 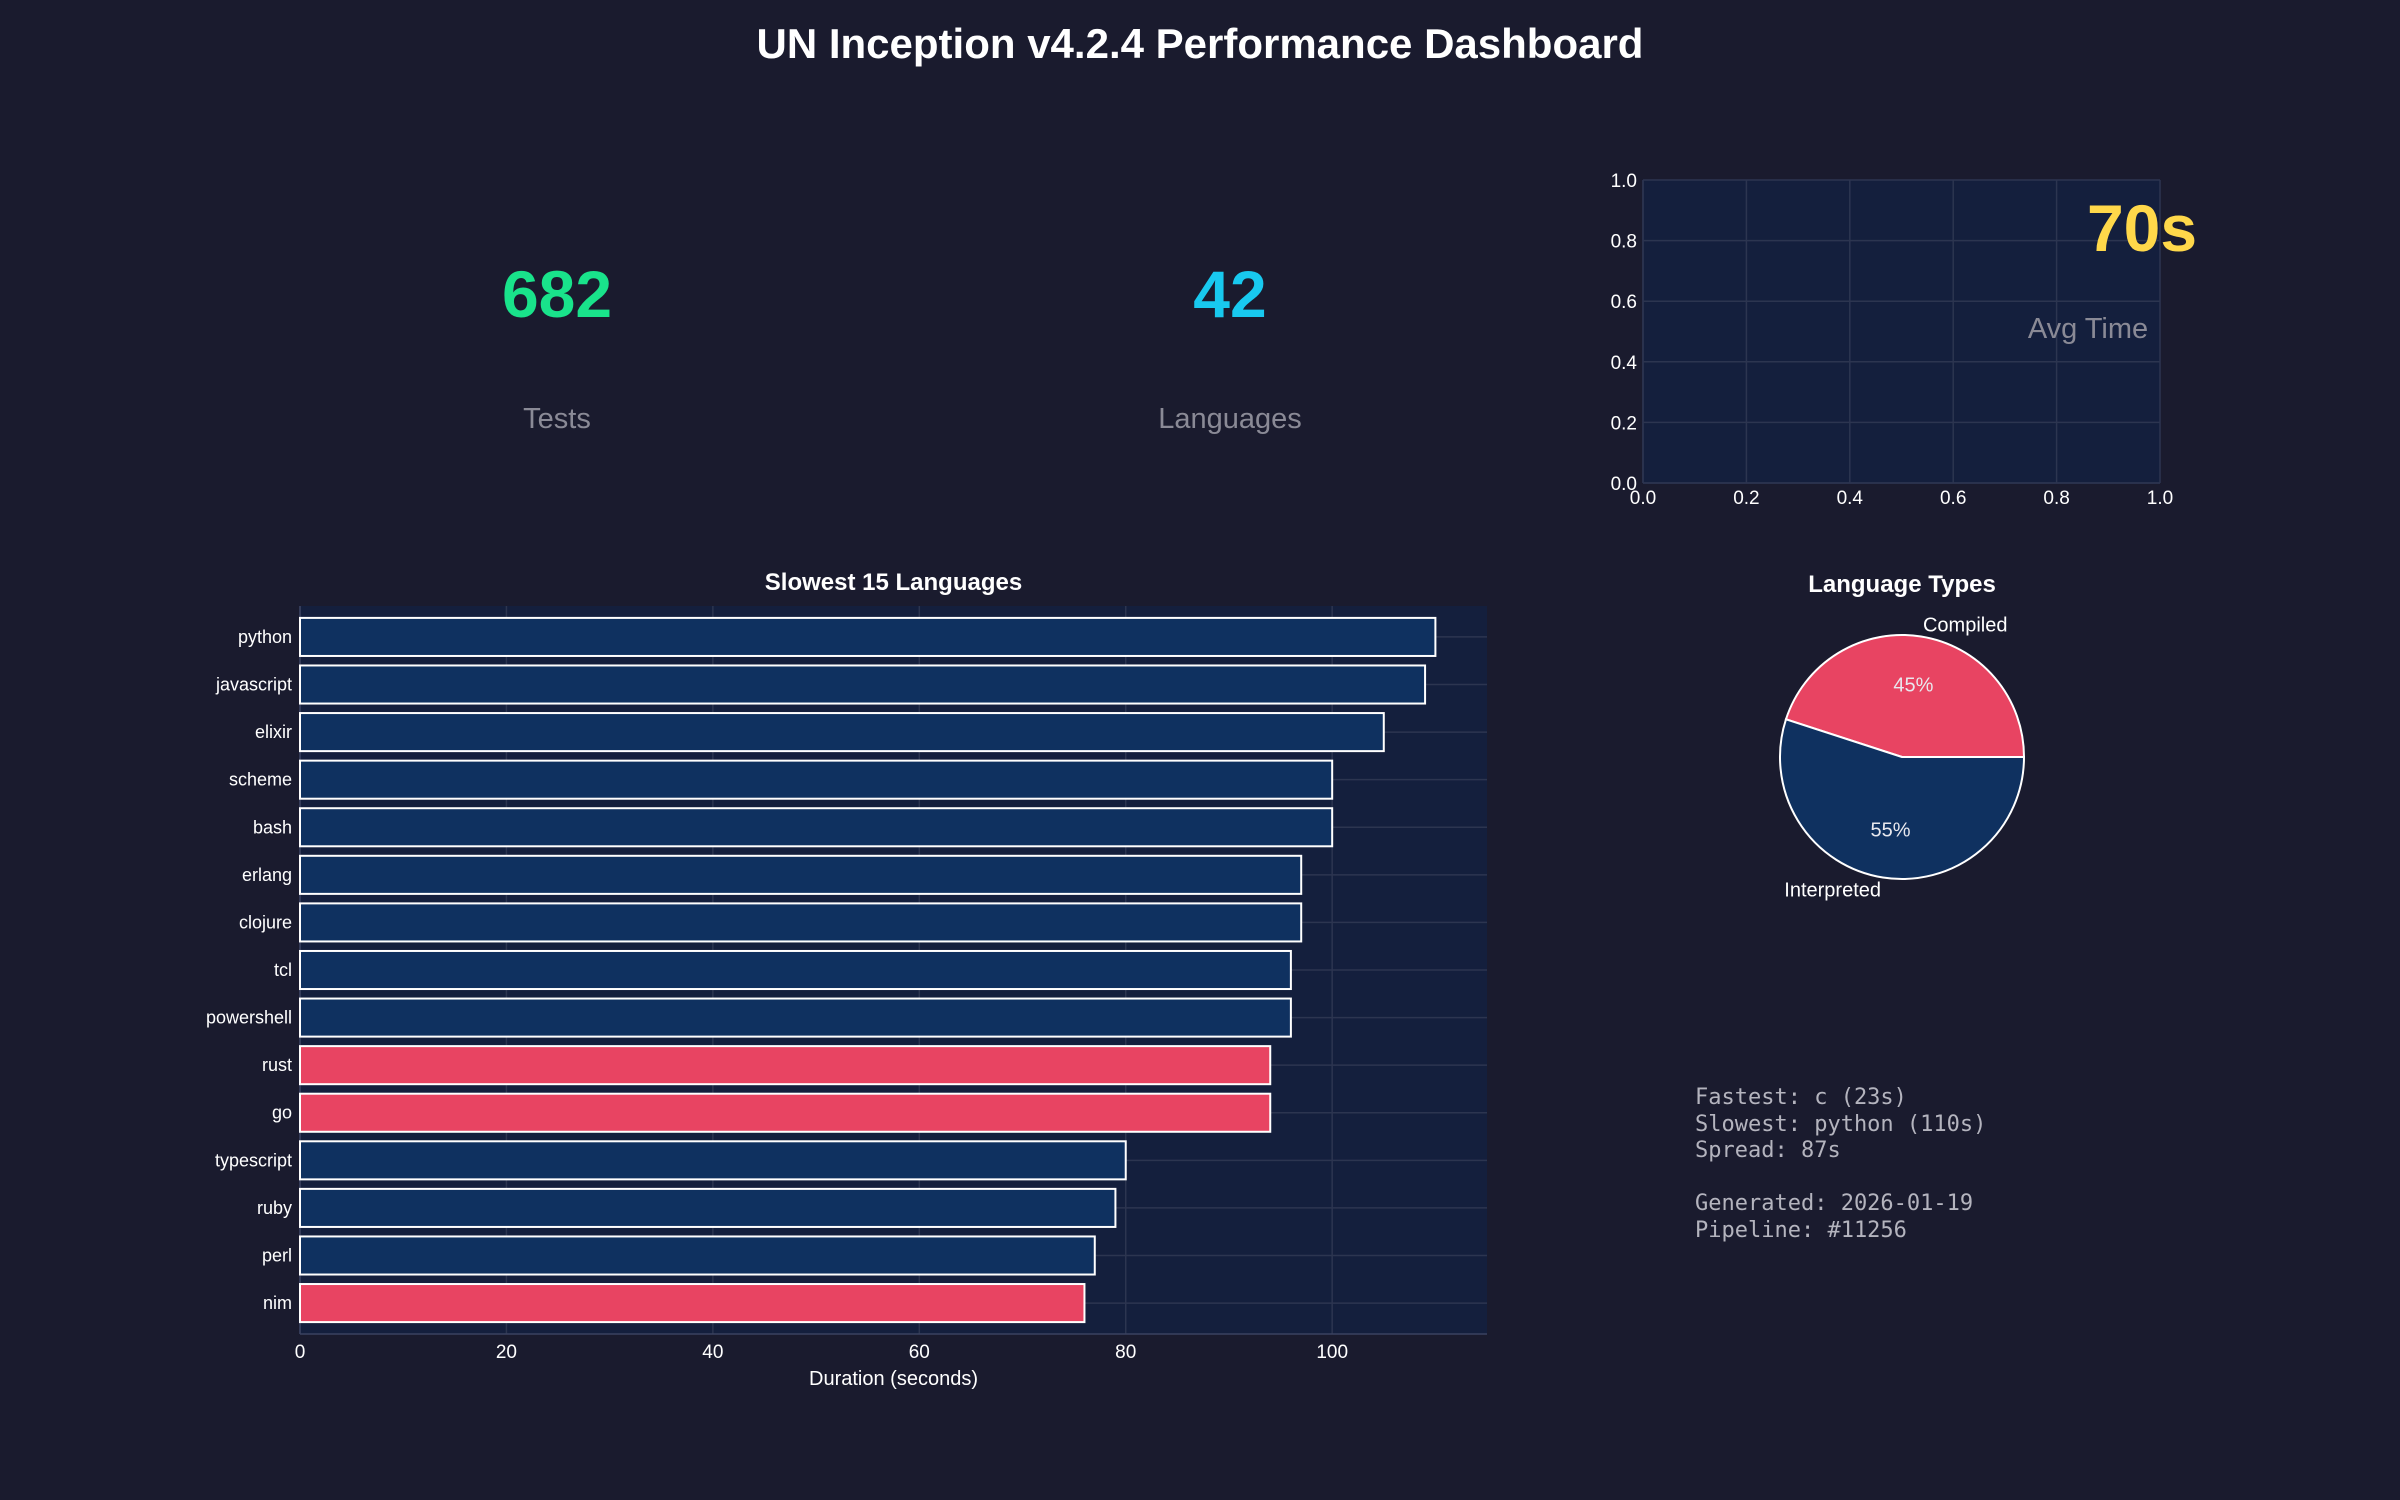 I want to click on bar-category-label: nim, so click(x=277, y=1303).